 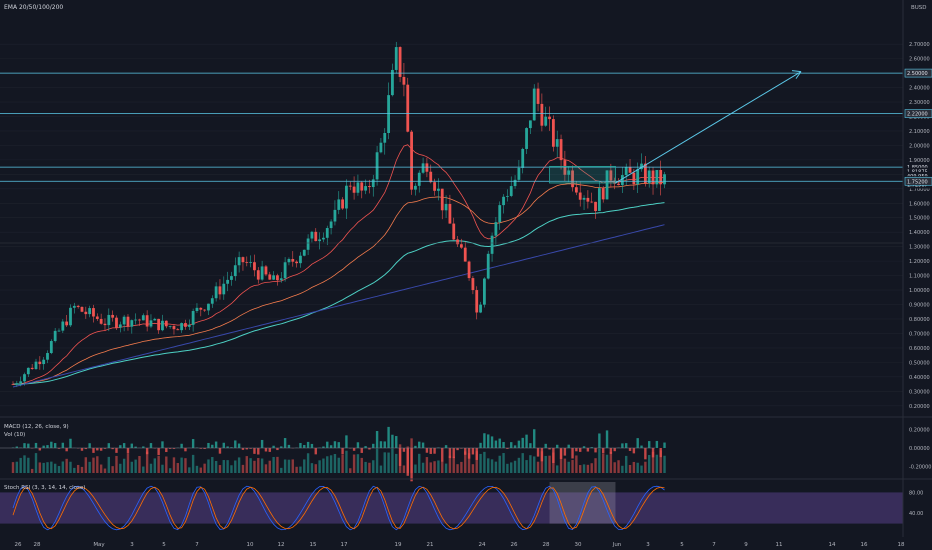 What do you see at coordinates (338, 508) in the screenshot?
I see `stoch-k-line` at bounding box center [338, 508].